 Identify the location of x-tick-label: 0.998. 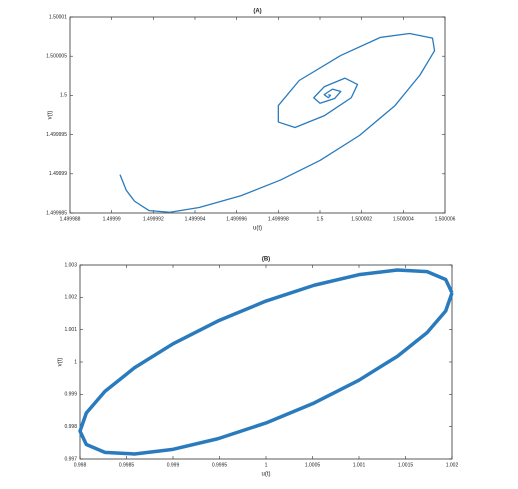
(80, 465).